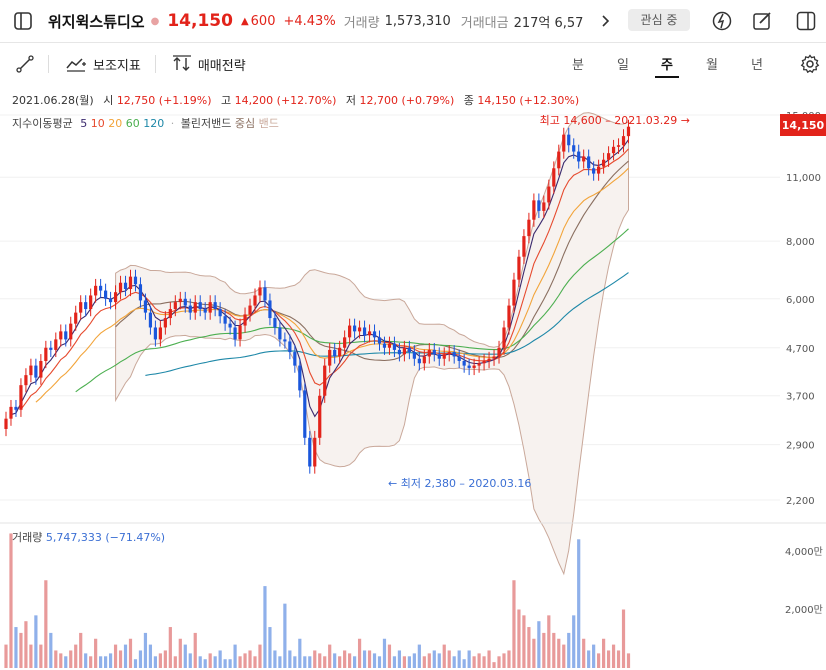 Image resolution: width=826 pixels, height=670 pixels. I want to click on edit-icon, so click(762, 21).